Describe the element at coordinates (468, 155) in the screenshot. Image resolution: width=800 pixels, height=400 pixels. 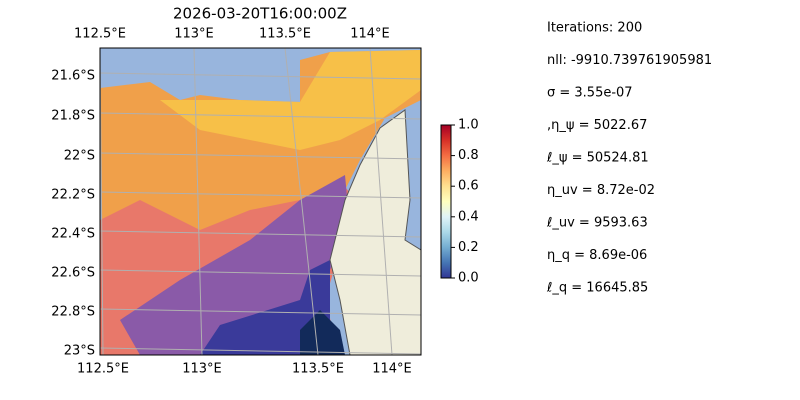
I see `colorbar-tick-label: 0.8` at that location.